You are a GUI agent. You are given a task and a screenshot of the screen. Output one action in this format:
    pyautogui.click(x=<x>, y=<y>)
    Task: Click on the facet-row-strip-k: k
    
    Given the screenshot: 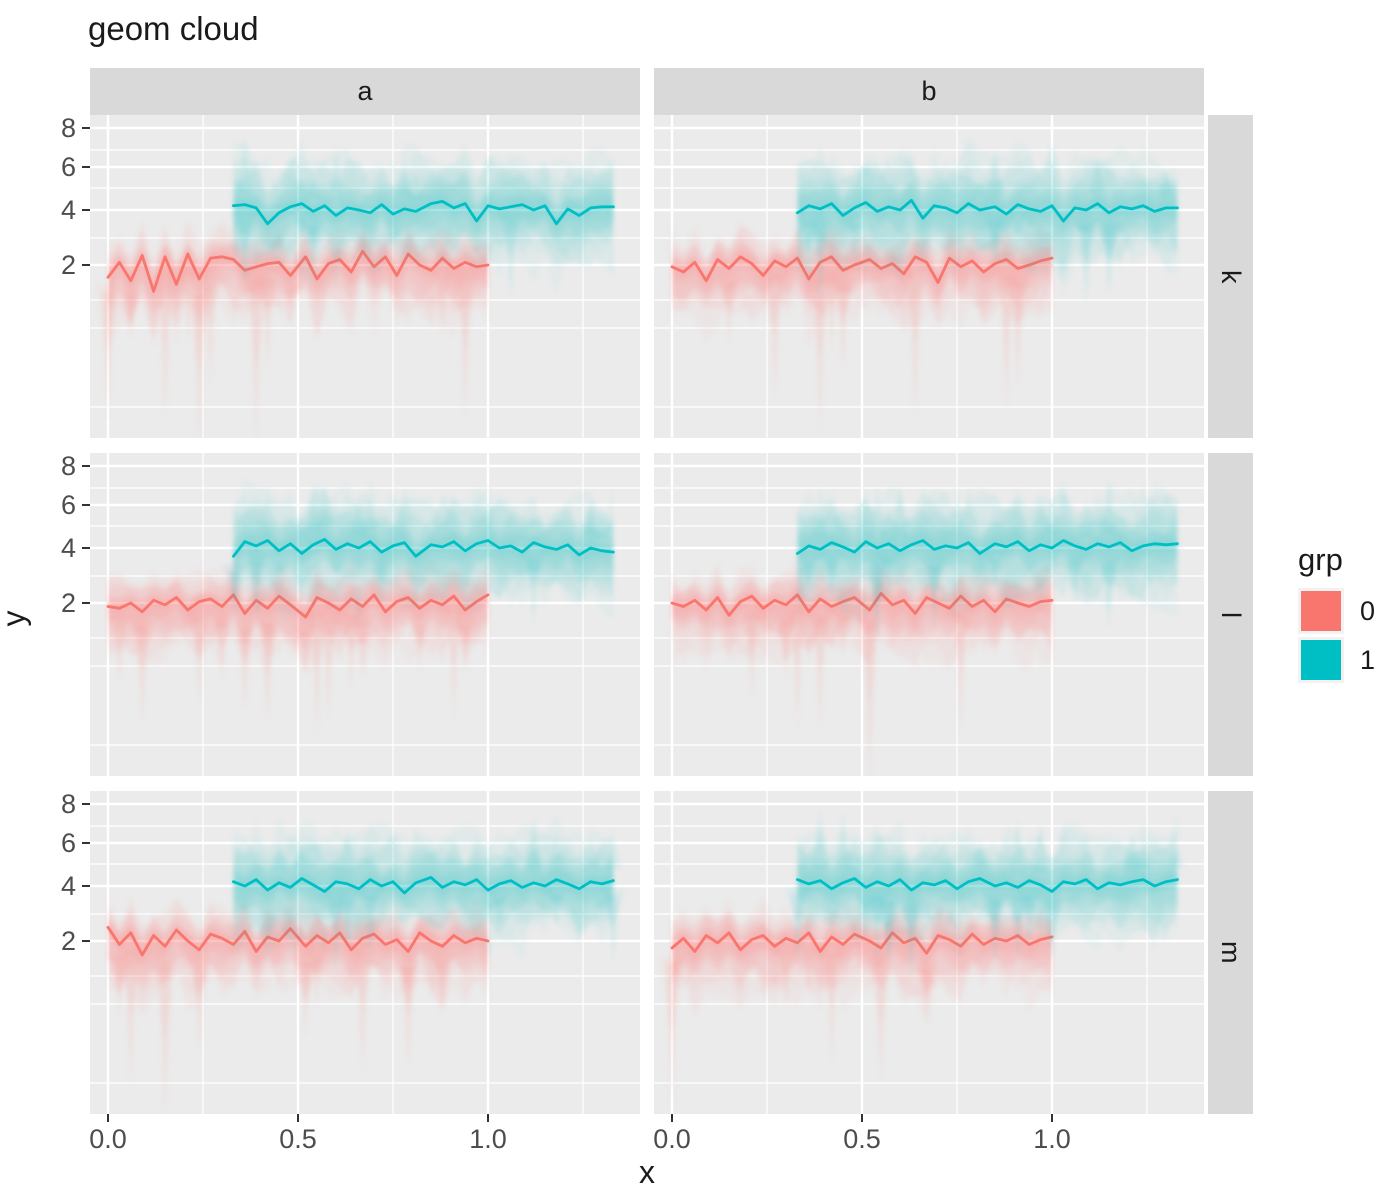 What is the action you would take?
    pyautogui.click(x=1230, y=276)
    